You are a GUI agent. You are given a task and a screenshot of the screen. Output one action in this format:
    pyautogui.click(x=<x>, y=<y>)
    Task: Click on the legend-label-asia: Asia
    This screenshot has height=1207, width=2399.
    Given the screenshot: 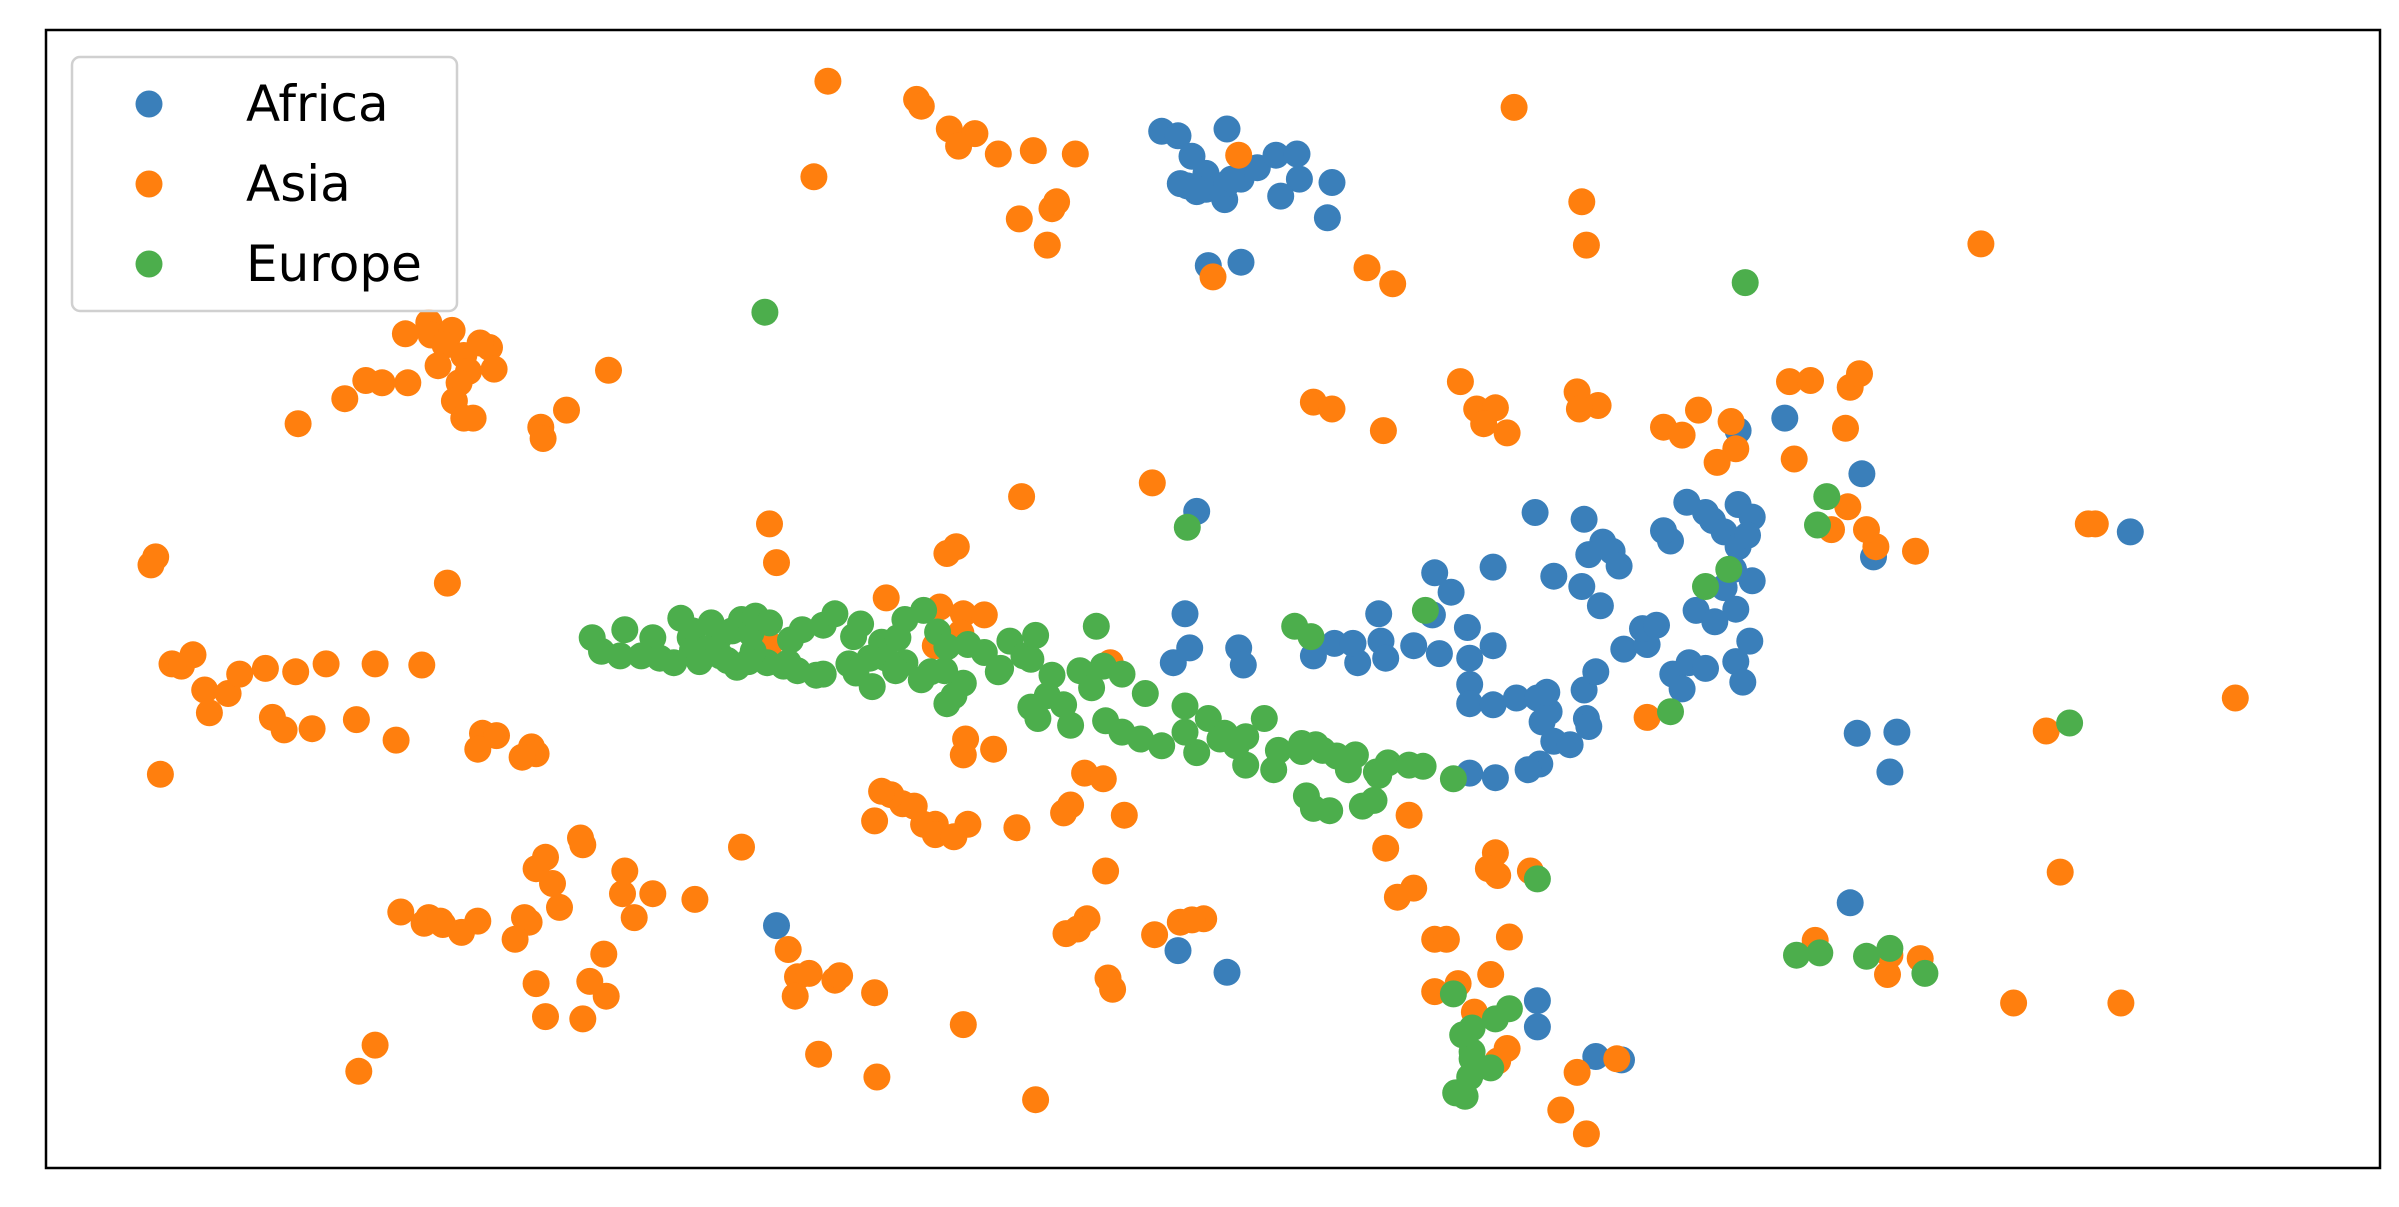 What is the action you would take?
    pyautogui.click(x=298, y=184)
    